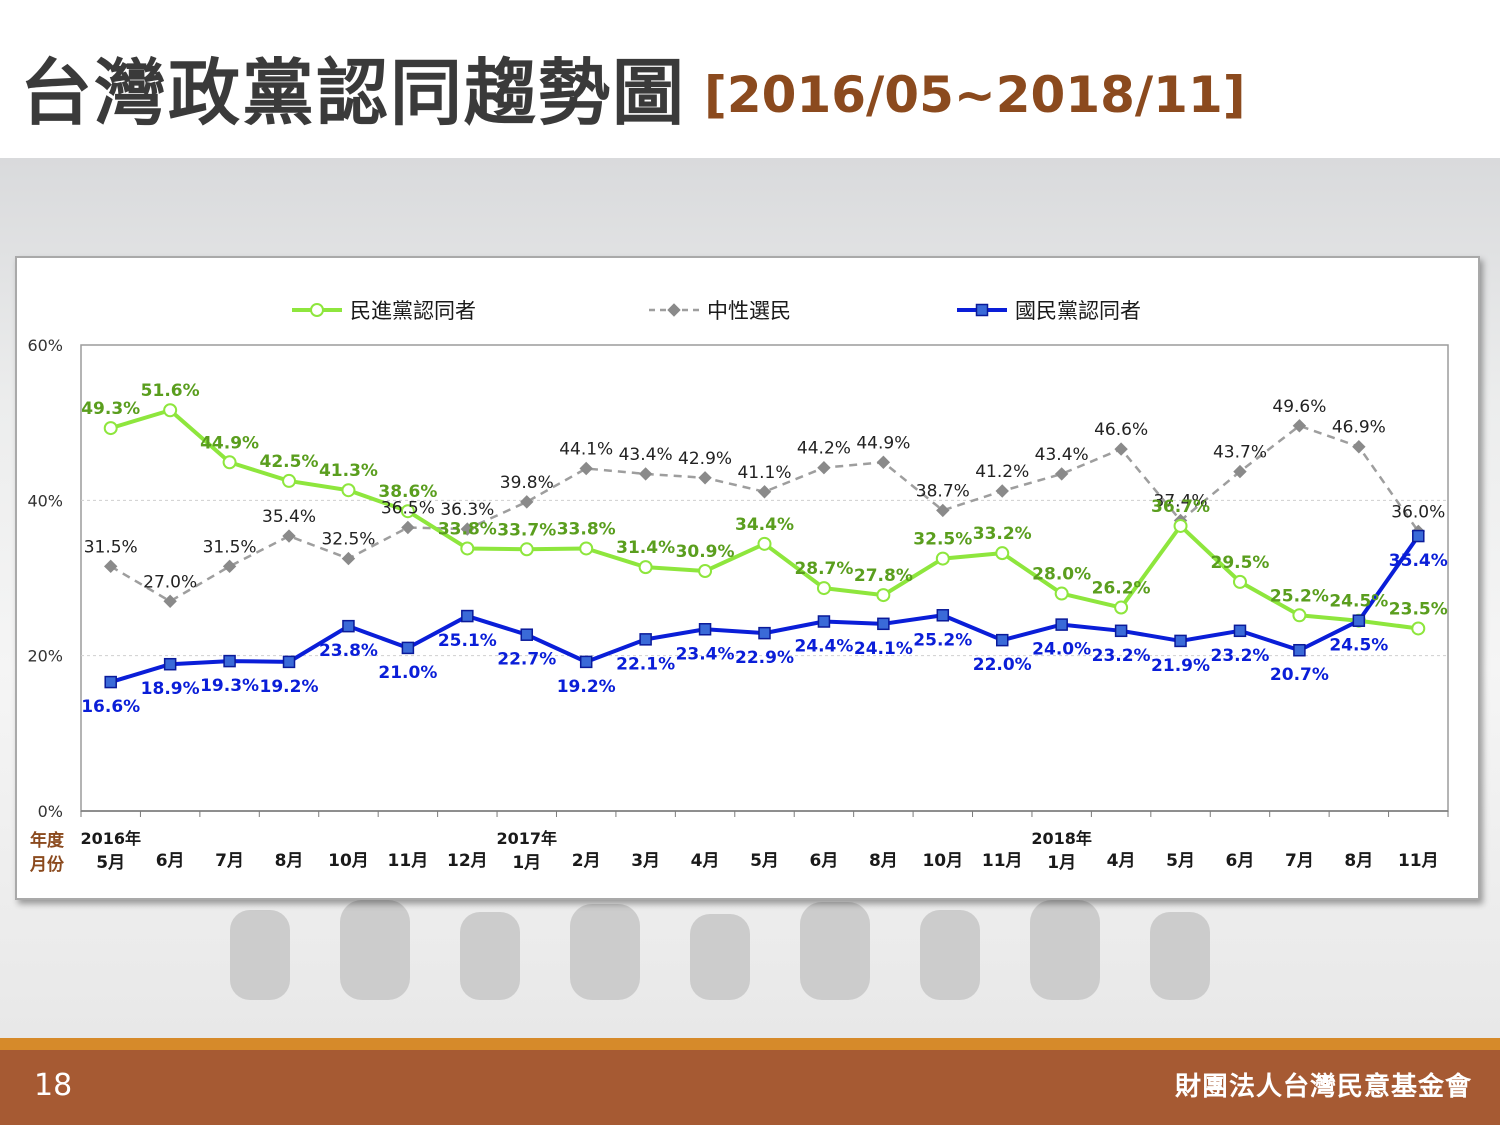 The width and height of the screenshot is (1500, 1125). What do you see at coordinates (229, 686) in the screenshot?
I see `data-label-kmt: 19.3%` at bounding box center [229, 686].